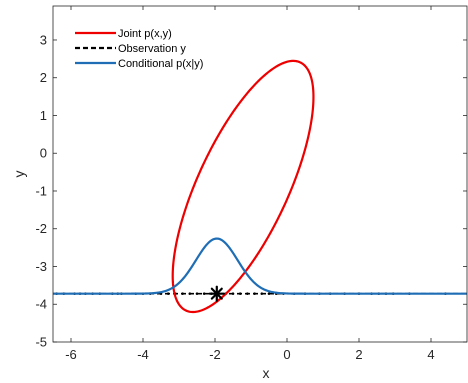 The image size is (468, 383). I want to click on legend-label: Observation y, so click(152, 49).